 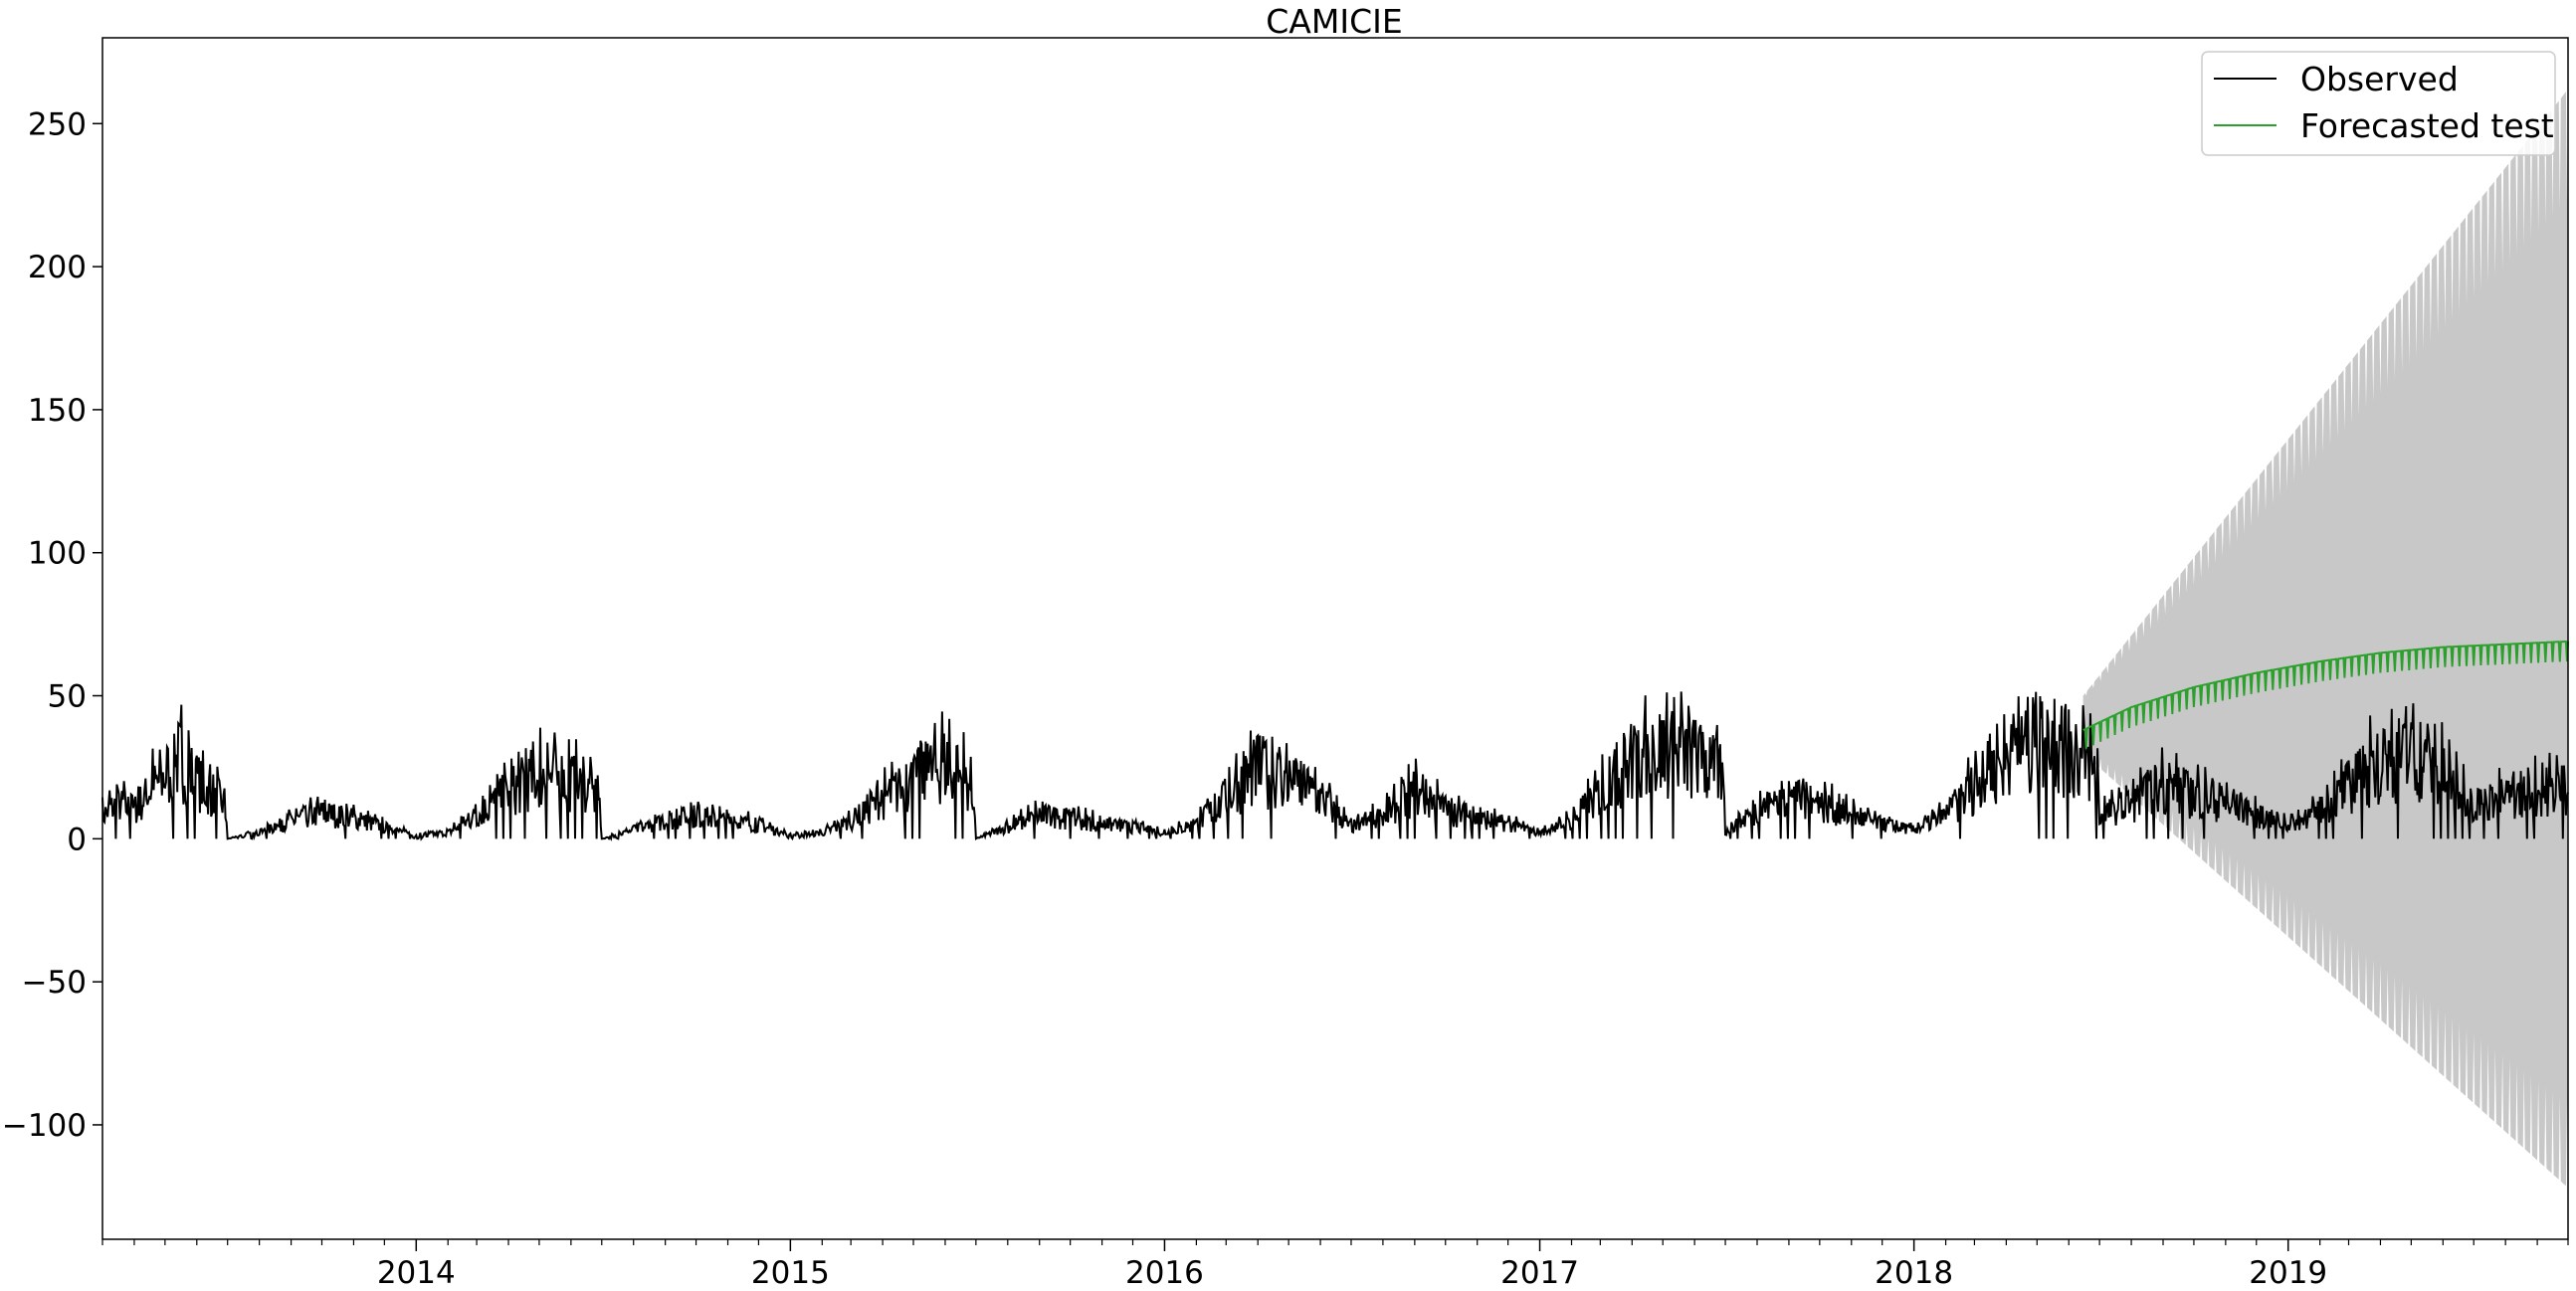 I want to click on legend-box, so click(x=2378, y=103).